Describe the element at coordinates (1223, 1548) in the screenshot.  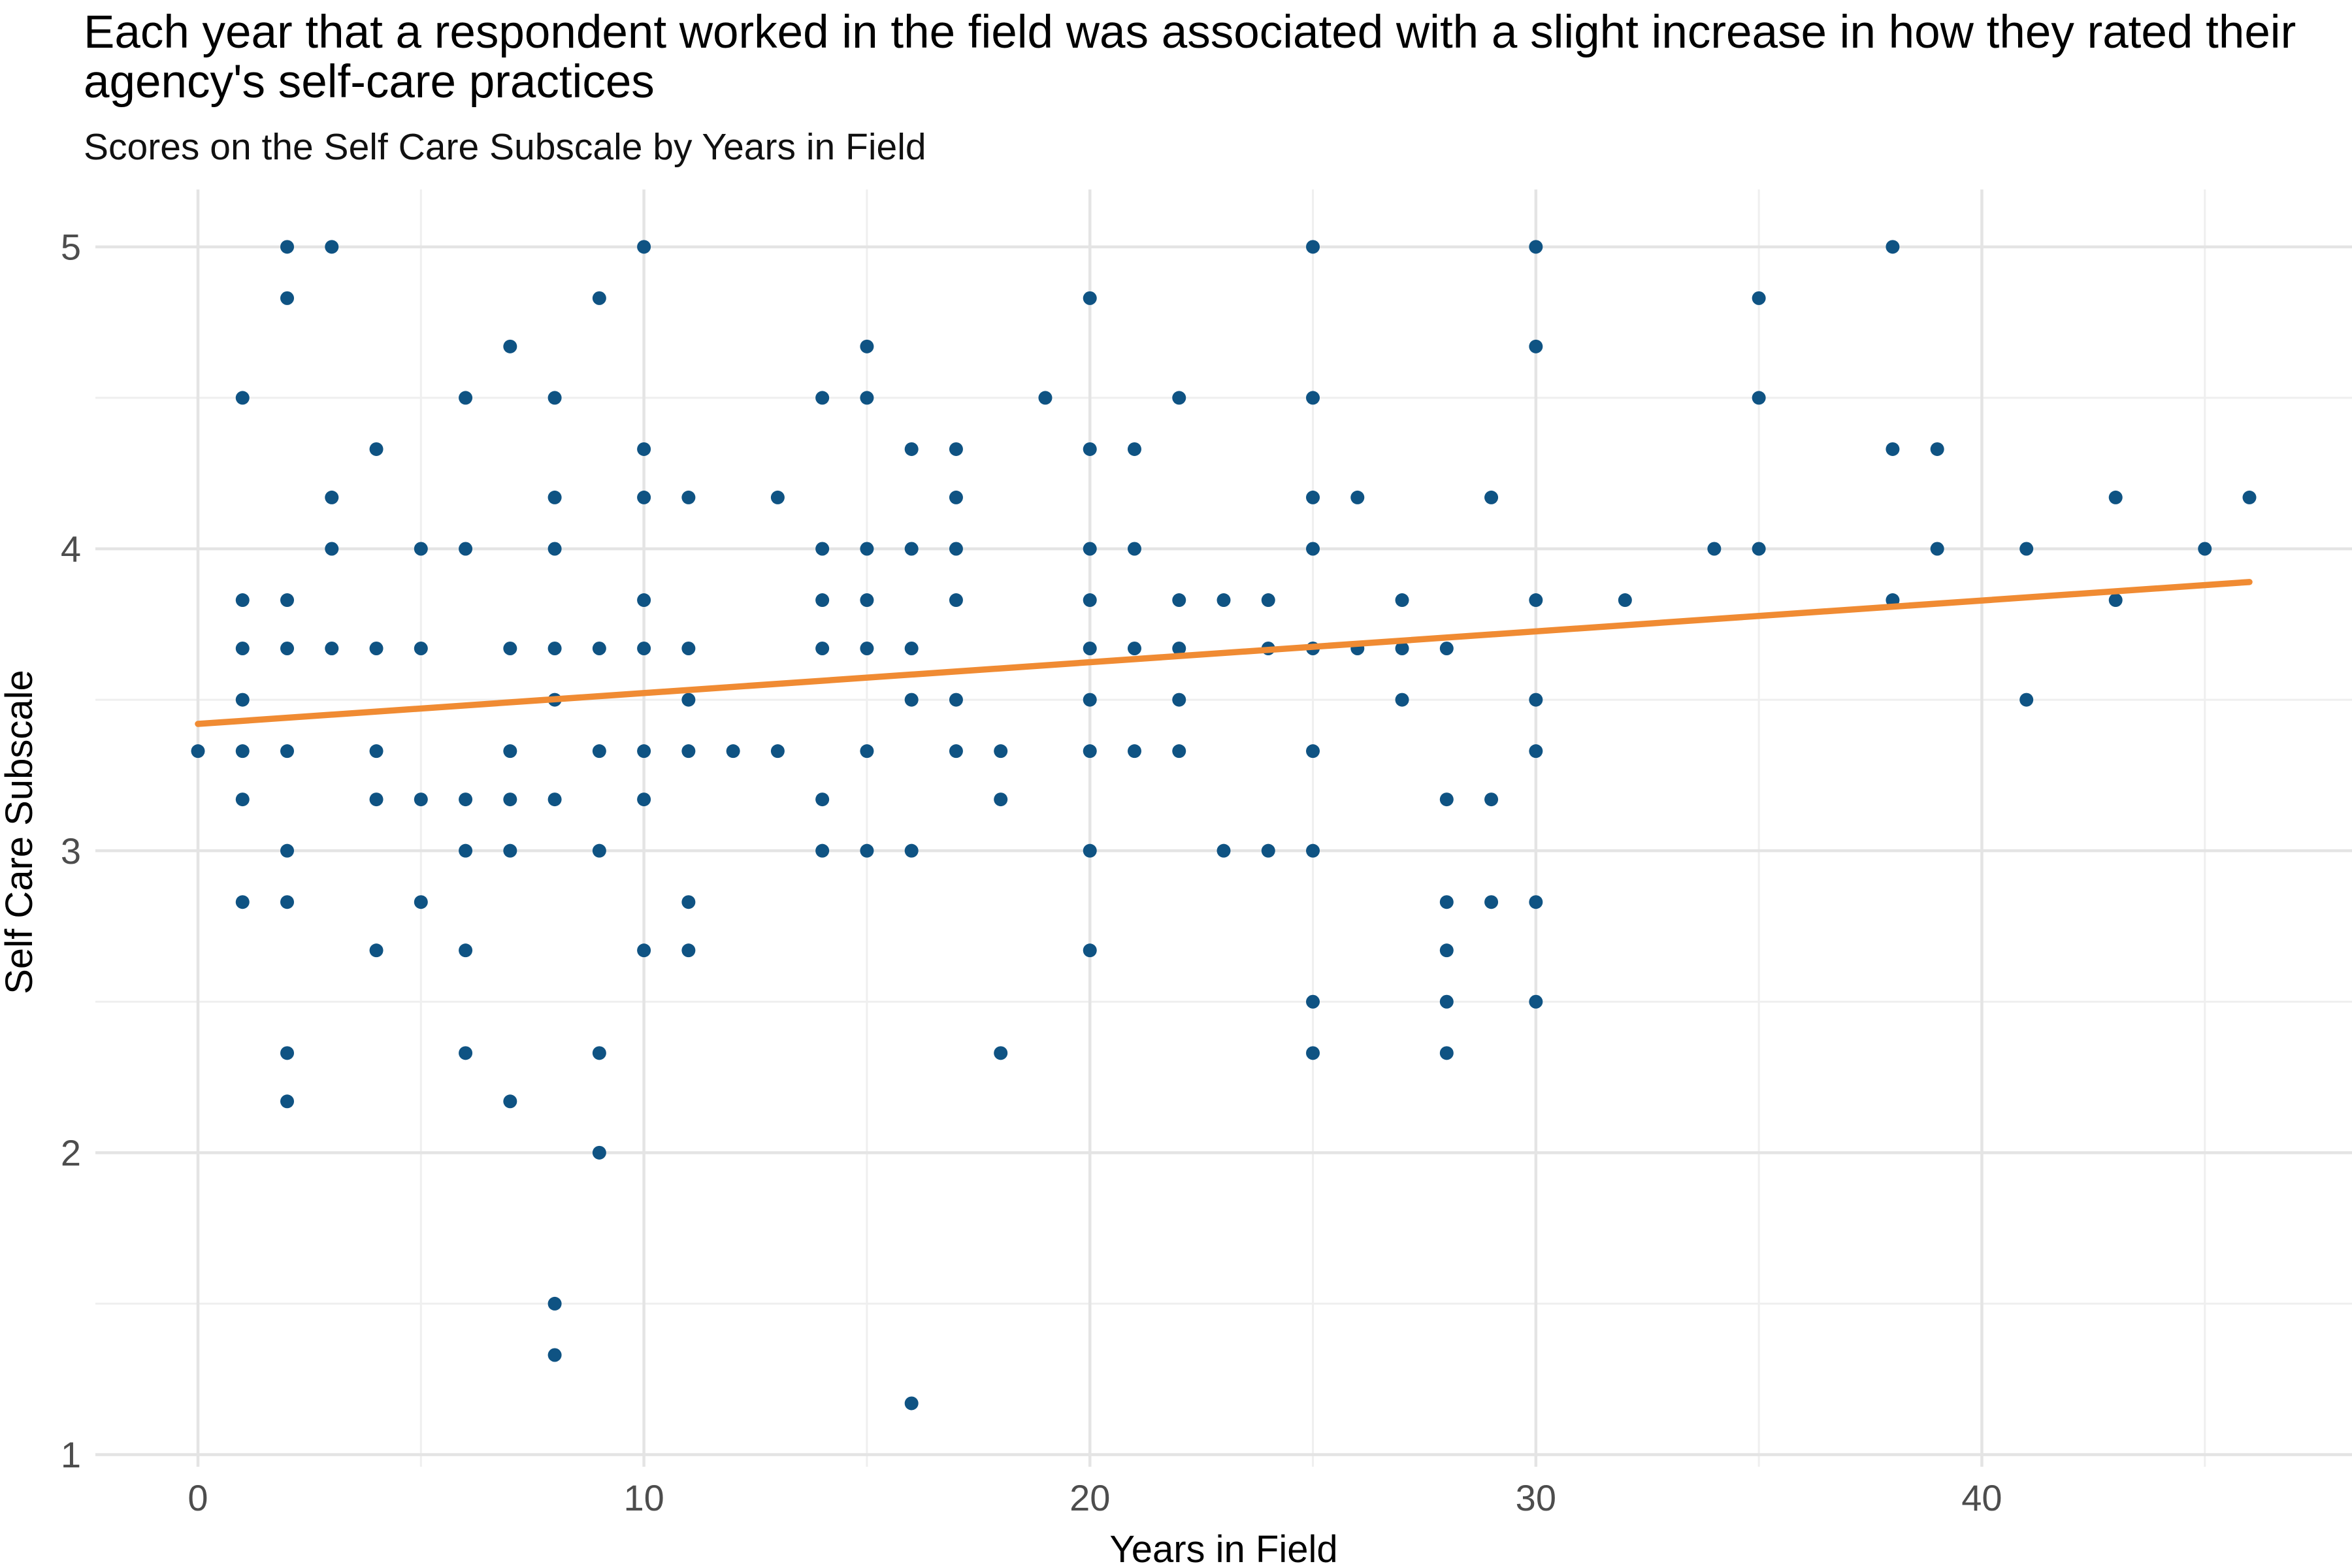
I see `x-axis-title: Years in Field` at that location.